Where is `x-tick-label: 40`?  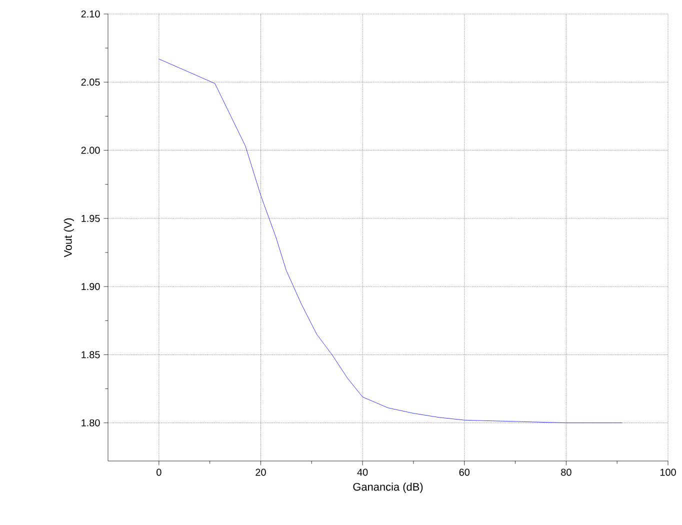 x-tick-label: 40 is located at coordinates (362, 472).